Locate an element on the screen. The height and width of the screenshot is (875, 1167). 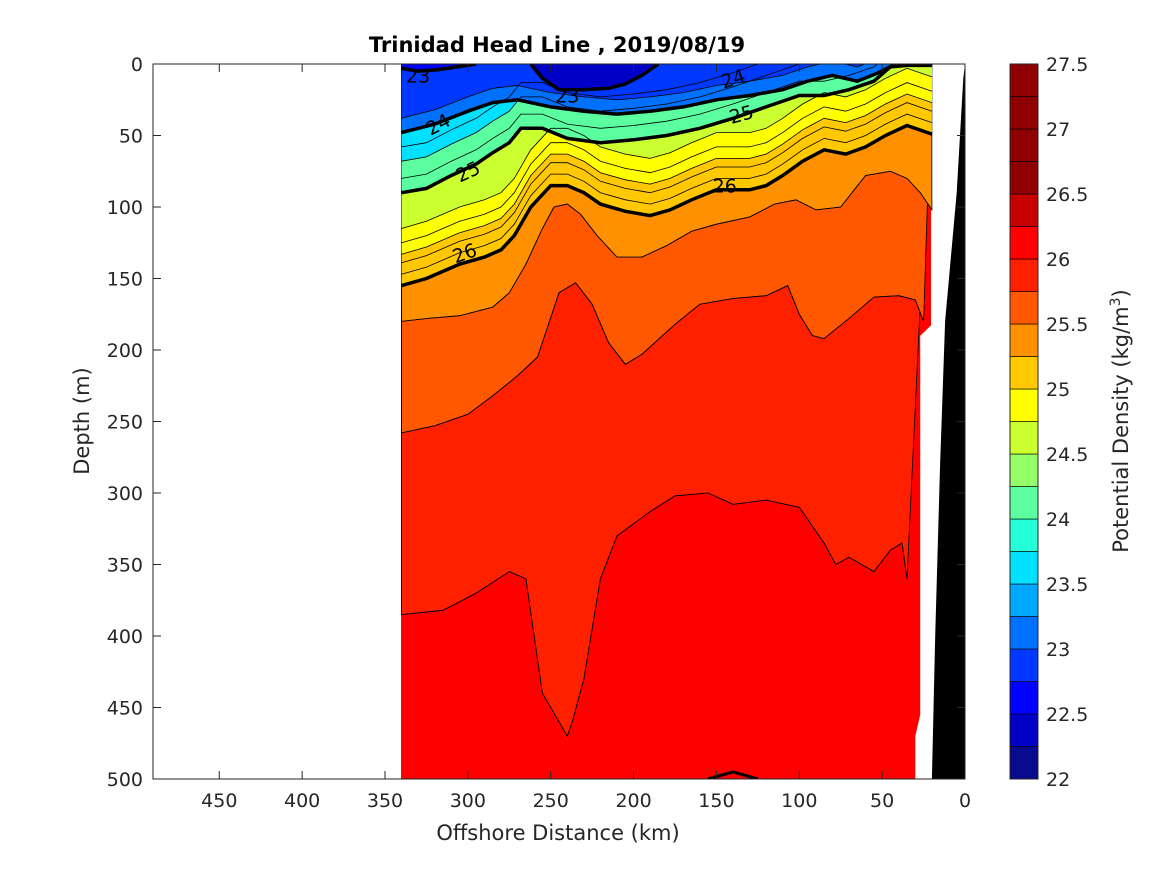
y-tick-label: 400 is located at coordinates (125, 637).